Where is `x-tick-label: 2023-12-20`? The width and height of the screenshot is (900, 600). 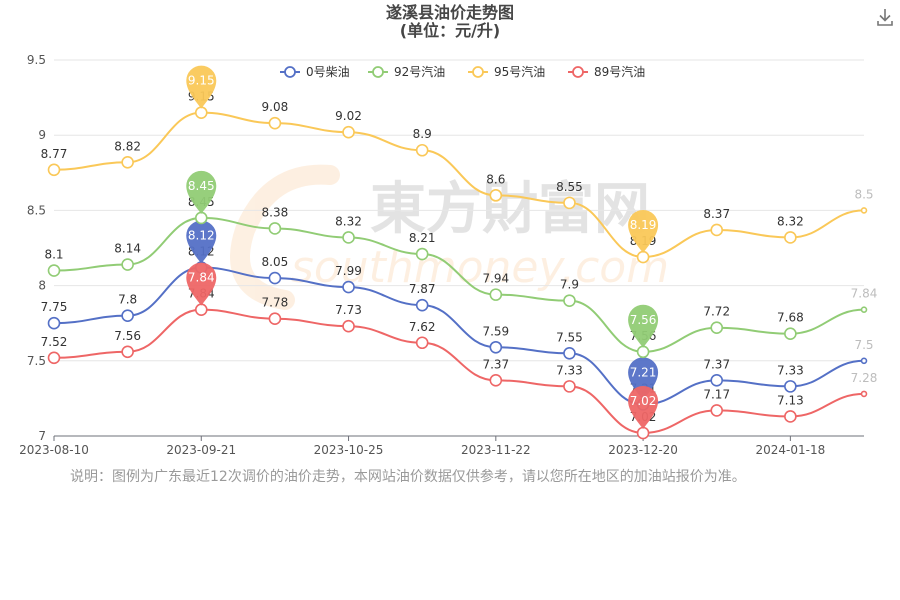
x-tick-label: 2023-12-20 is located at coordinates (643, 450).